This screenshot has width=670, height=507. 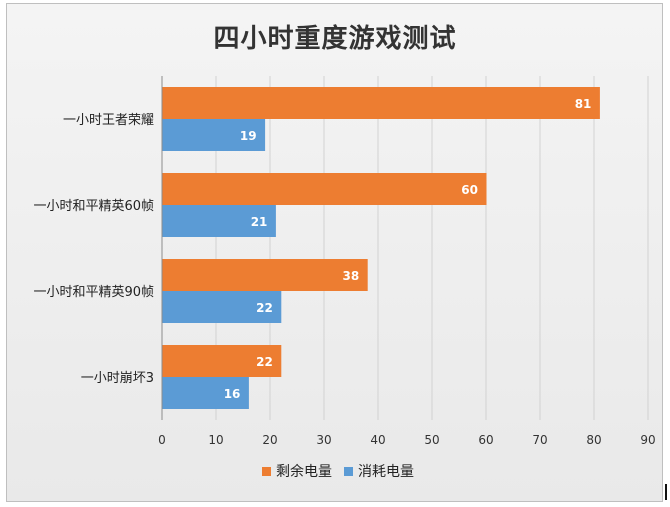 What do you see at coordinates (338, 471) in the screenshot?
I see `legend: 剩余电量 消耗电量` at bounding box center [338, 471].